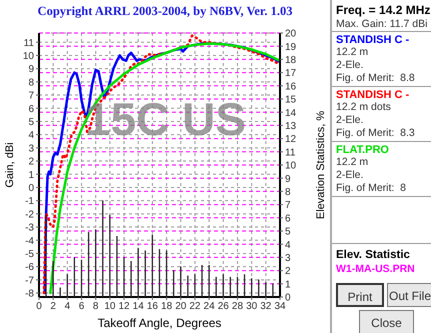 Image resolution: width=431 pixels, height=333 pixels. I want to click on x-tick-label: 10, so click(110, 306).